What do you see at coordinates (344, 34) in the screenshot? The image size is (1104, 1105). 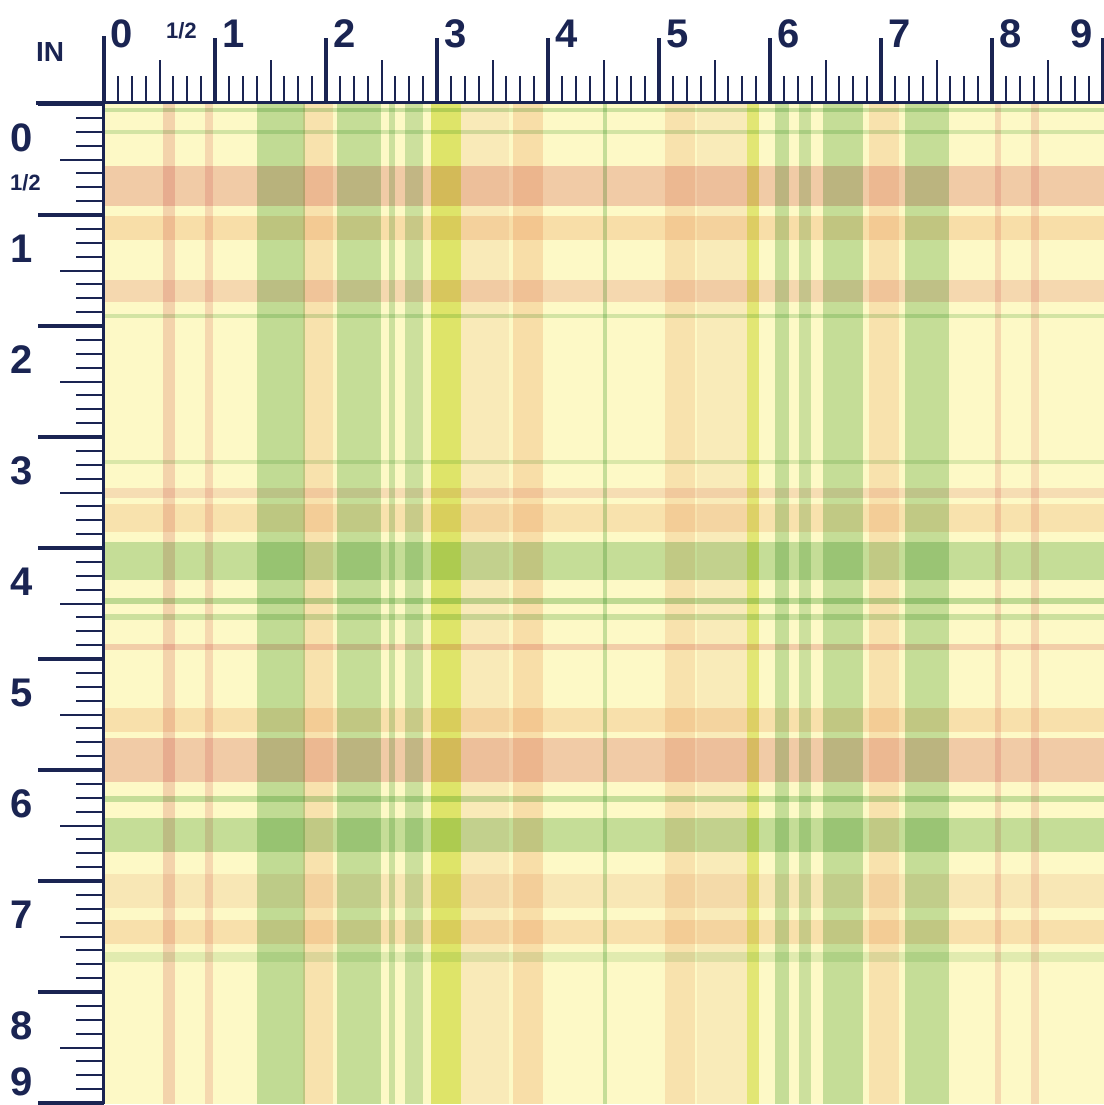 I see `top-label-2: 2` at bounding box center [344, 34].